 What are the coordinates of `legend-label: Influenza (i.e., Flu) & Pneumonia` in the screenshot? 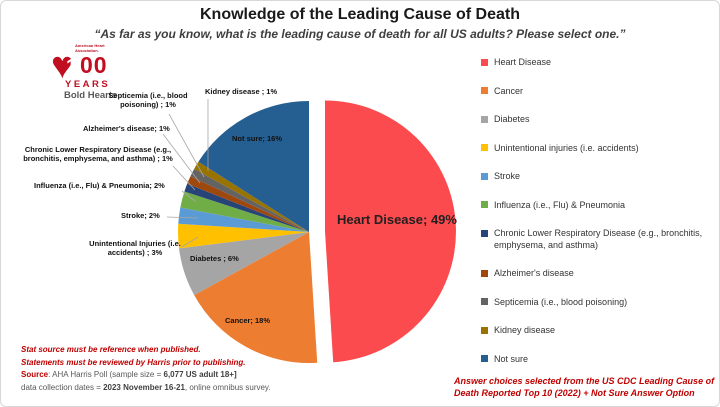 It's located at (560, 204).